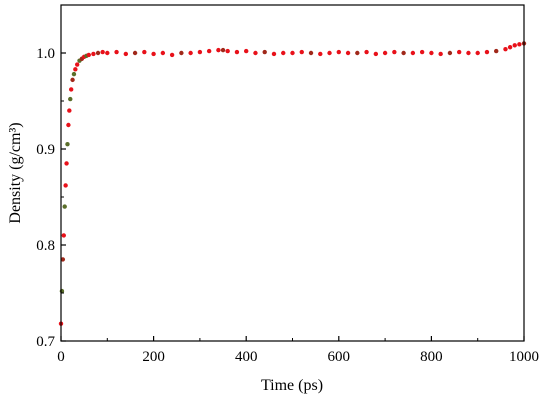 This screenshot has height=407, width=550. Describe the element at coordinates (61, 357) in the screenshot. I see `x-tick-label: 0` at that location.